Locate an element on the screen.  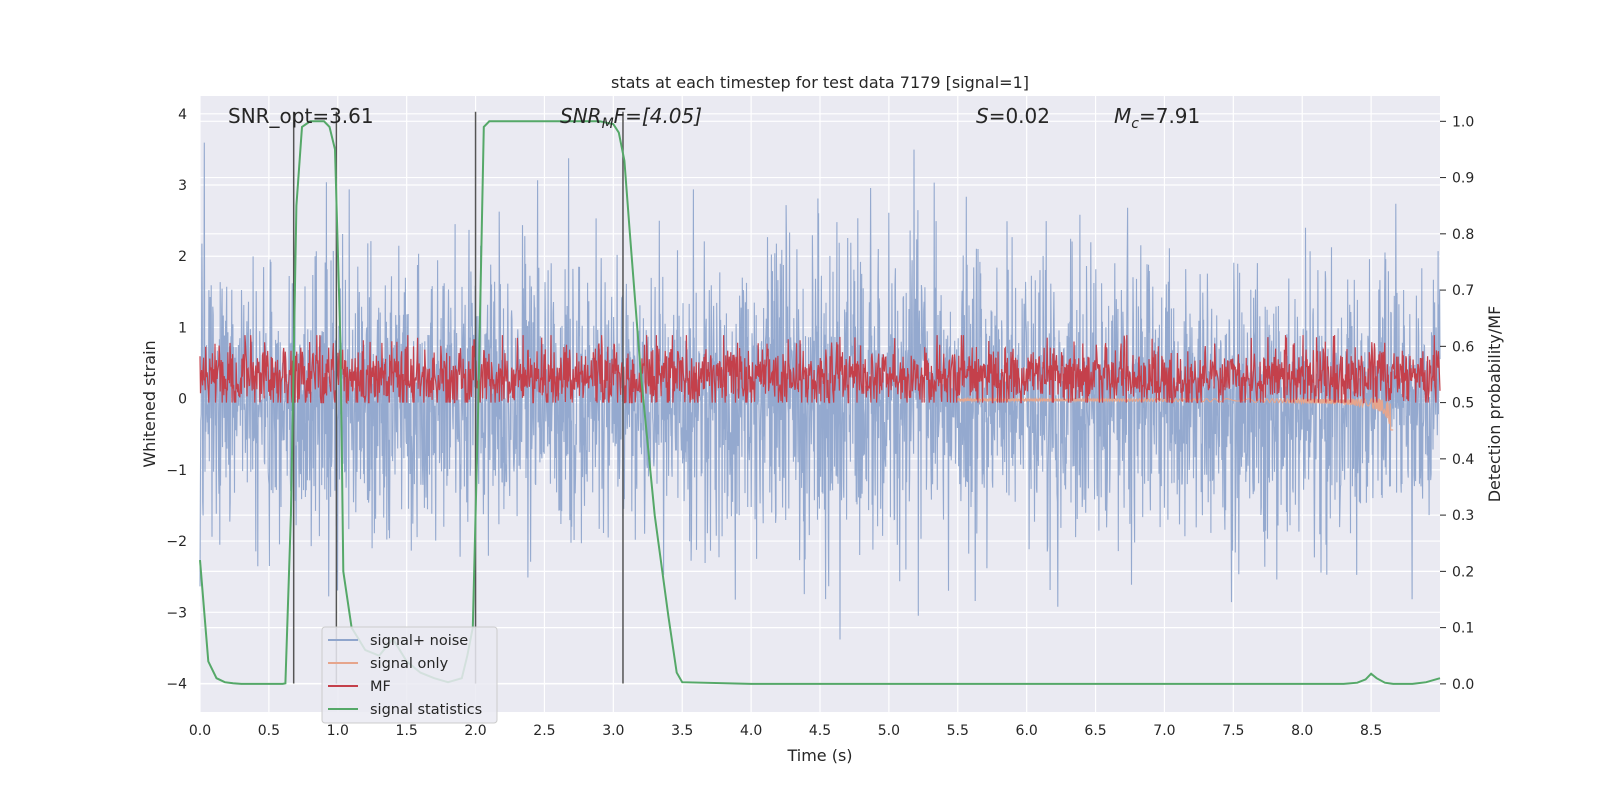
snr-mf-sub: M is located at coordinates (608, 124).